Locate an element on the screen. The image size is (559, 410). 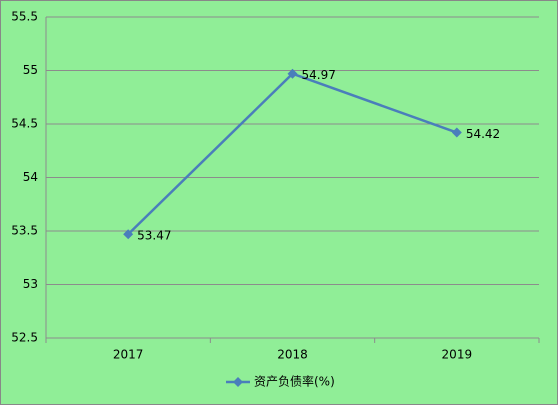
data-label: 54.97 is located at coordinates (319, 75).